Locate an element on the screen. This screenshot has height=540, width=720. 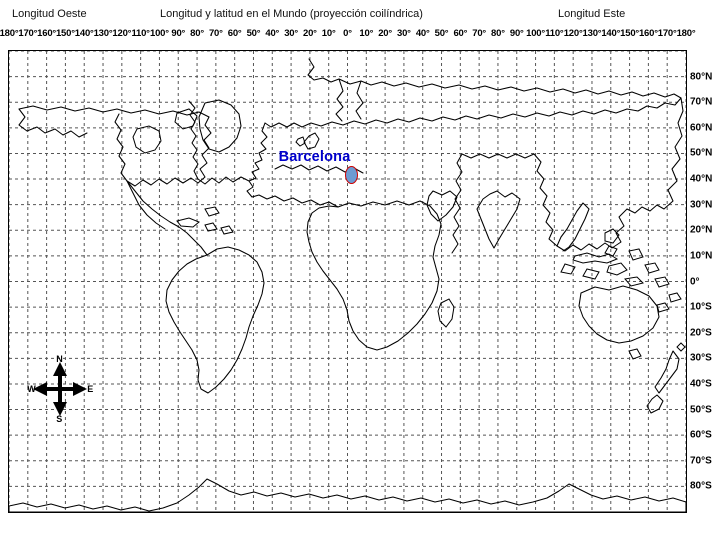
latitude-tick-label: 80°S is located at coordinates (701, 486).